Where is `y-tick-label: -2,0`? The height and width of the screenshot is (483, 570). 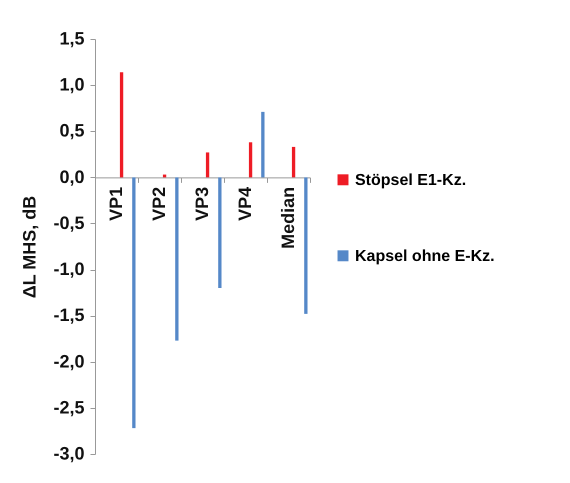 y-tick-label: -2,0 is located at coordinates (68, 361).